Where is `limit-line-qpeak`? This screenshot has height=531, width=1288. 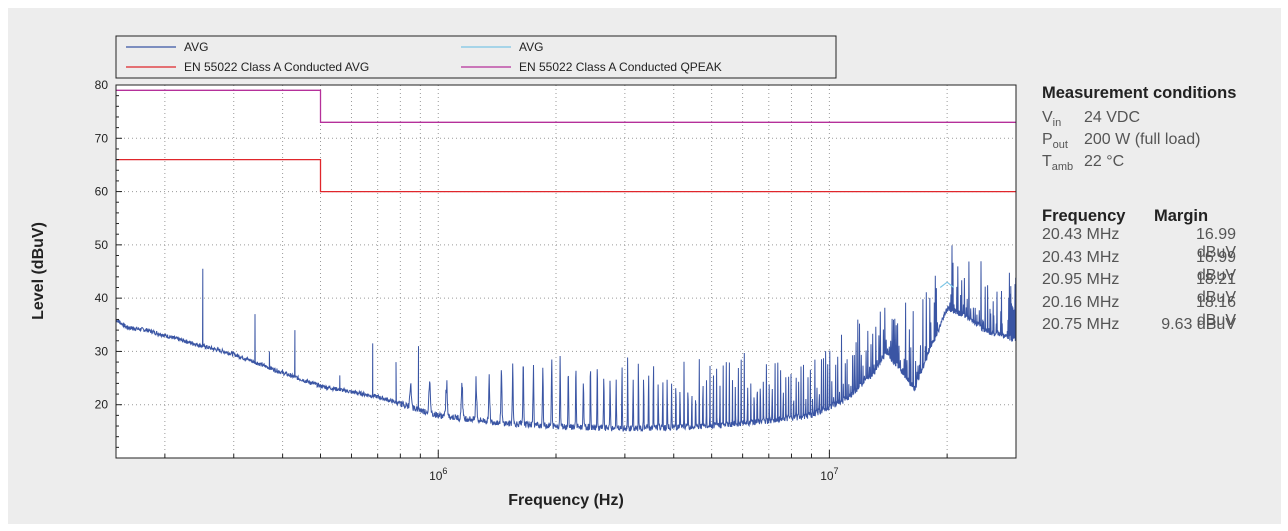
limit-line-qpeak is located at coordinates (566, 106).